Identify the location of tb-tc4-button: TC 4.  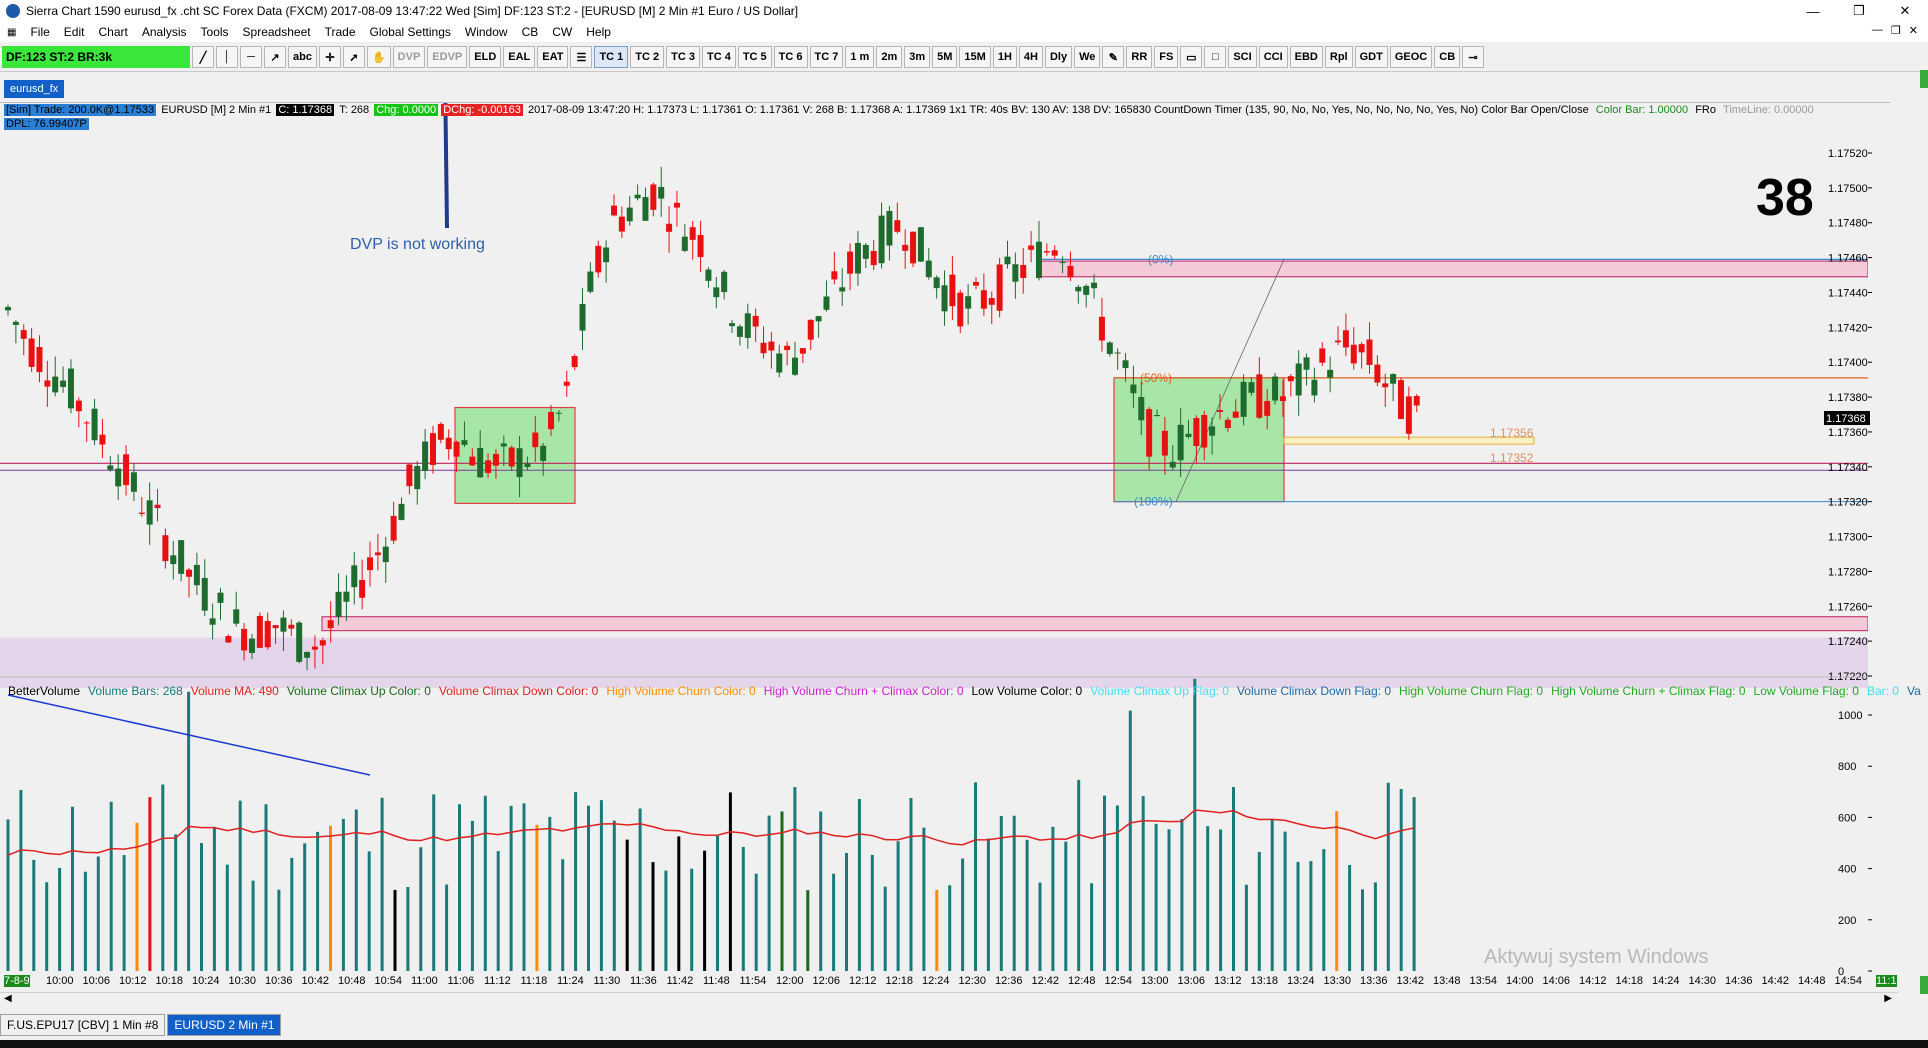
(718, 57).